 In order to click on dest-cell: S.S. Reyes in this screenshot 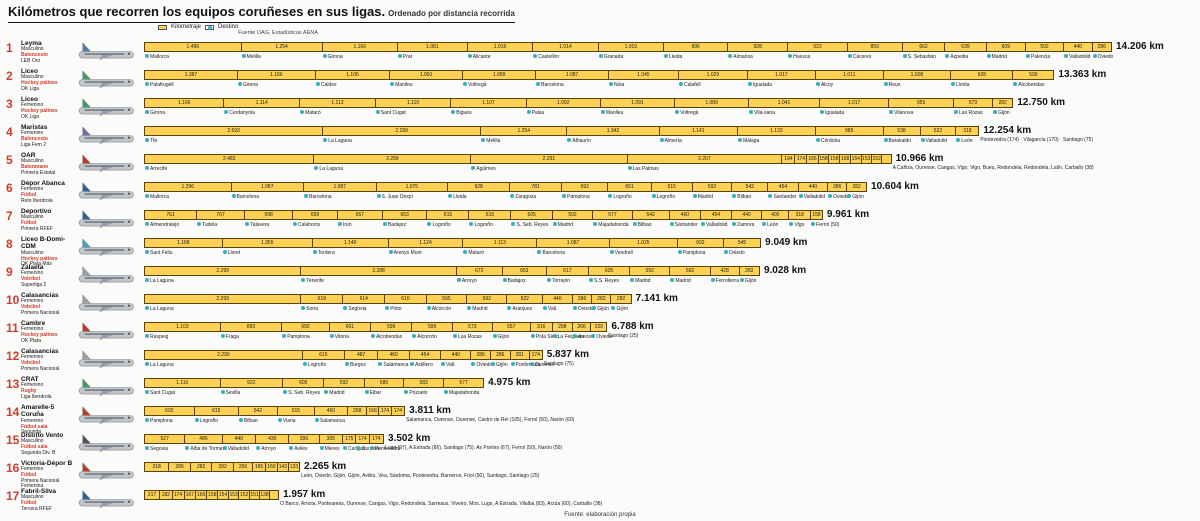, I will do `click(608, 281)`.